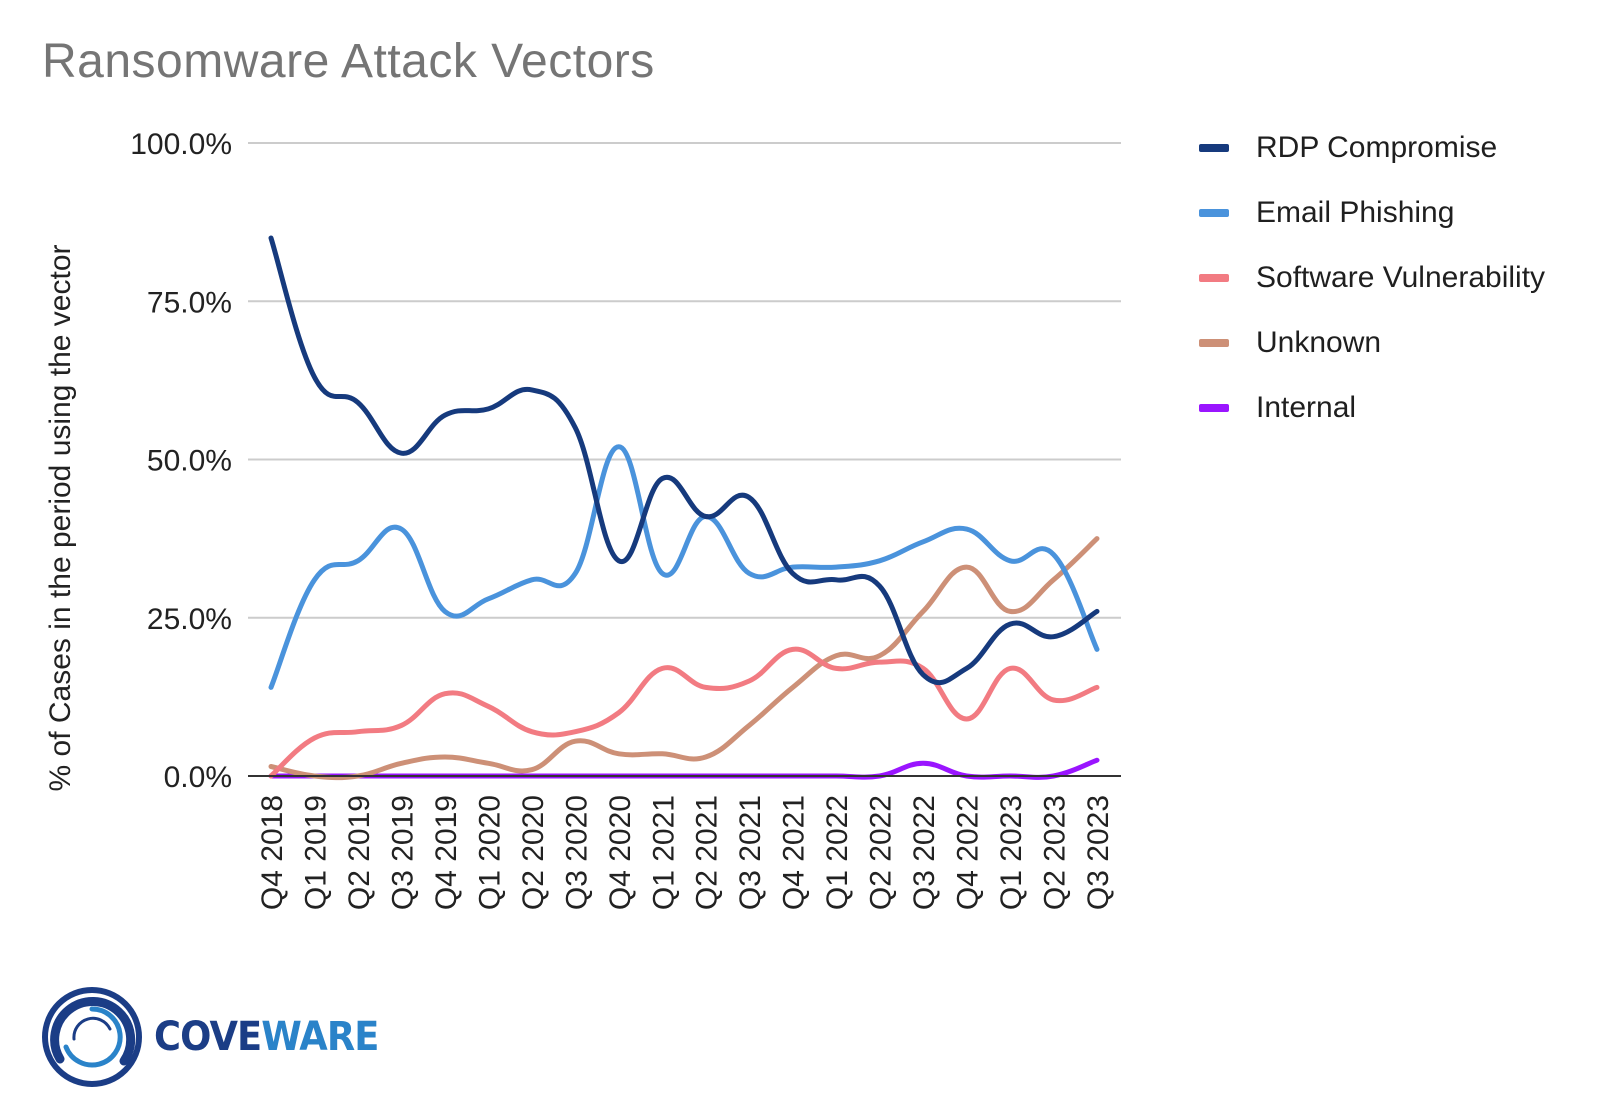  What do you see at coordinates (189, 302) in the screenshot?
I see `y-tick-label: 75.0%` at bounding box center [189, 302].